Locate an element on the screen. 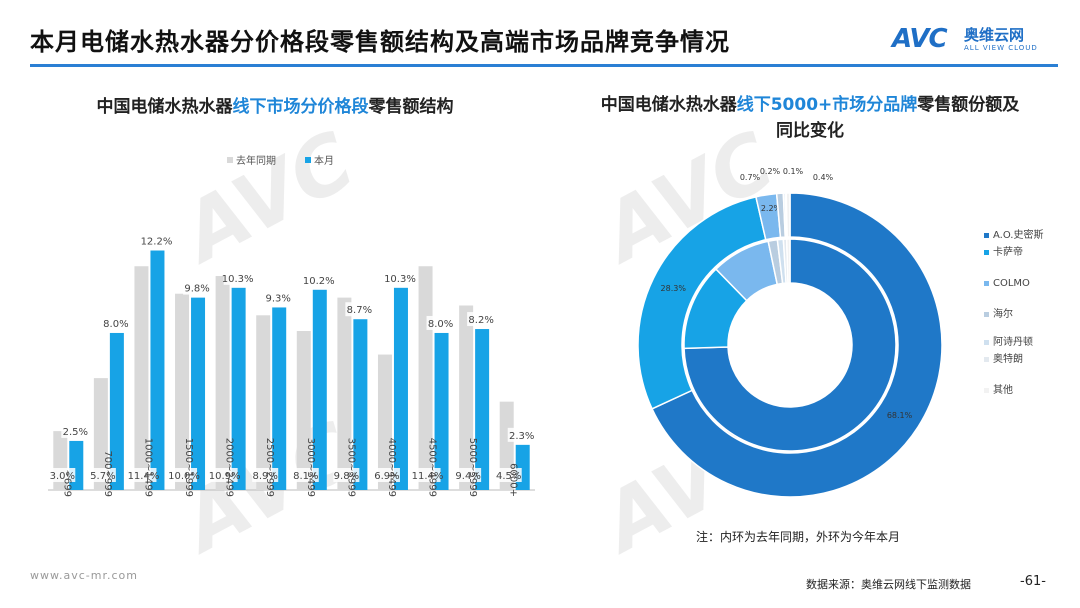  page-number: -61- is located at coordinates (1033, 581).